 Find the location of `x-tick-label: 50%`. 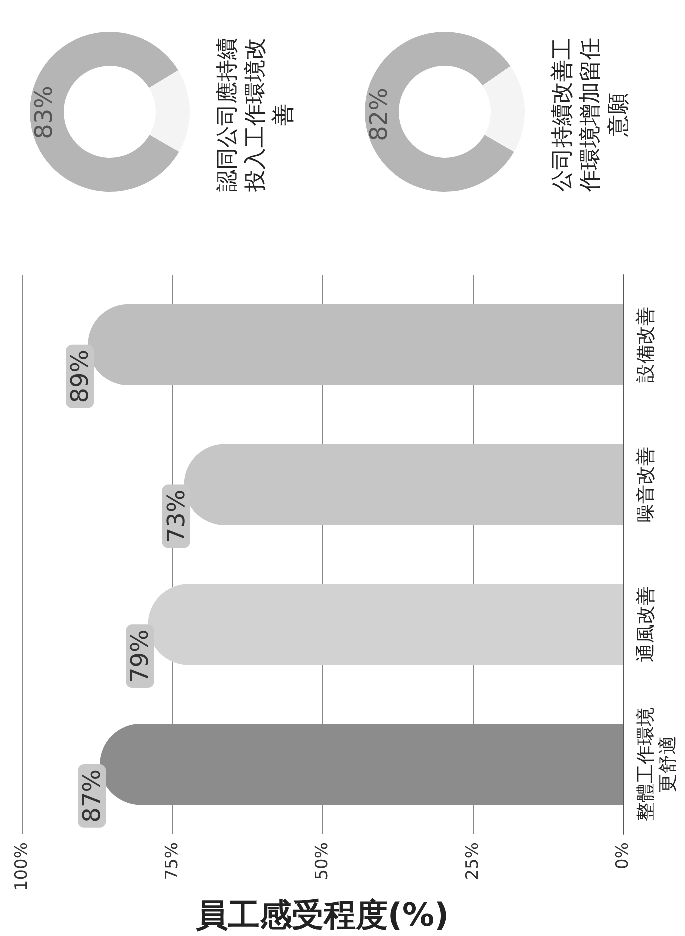

x-tick-label: 50% is located at coordinates (322, 861).